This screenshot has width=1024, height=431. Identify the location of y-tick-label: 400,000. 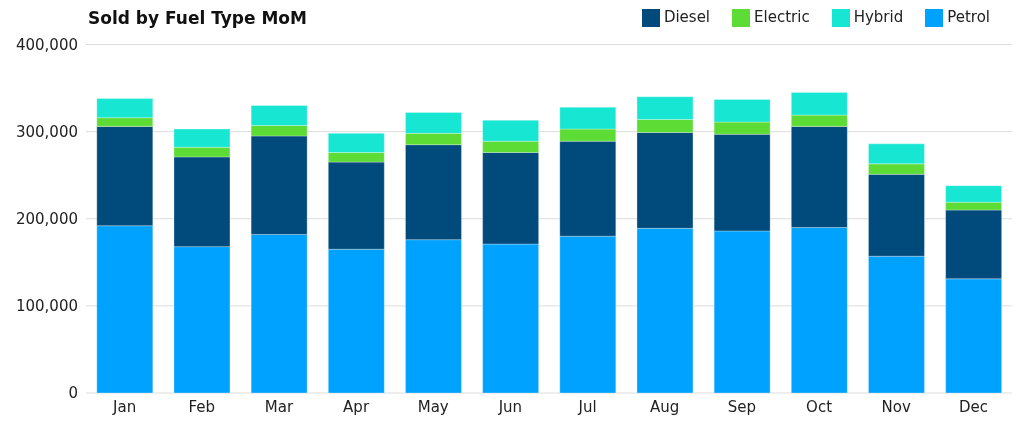
(46, 44).